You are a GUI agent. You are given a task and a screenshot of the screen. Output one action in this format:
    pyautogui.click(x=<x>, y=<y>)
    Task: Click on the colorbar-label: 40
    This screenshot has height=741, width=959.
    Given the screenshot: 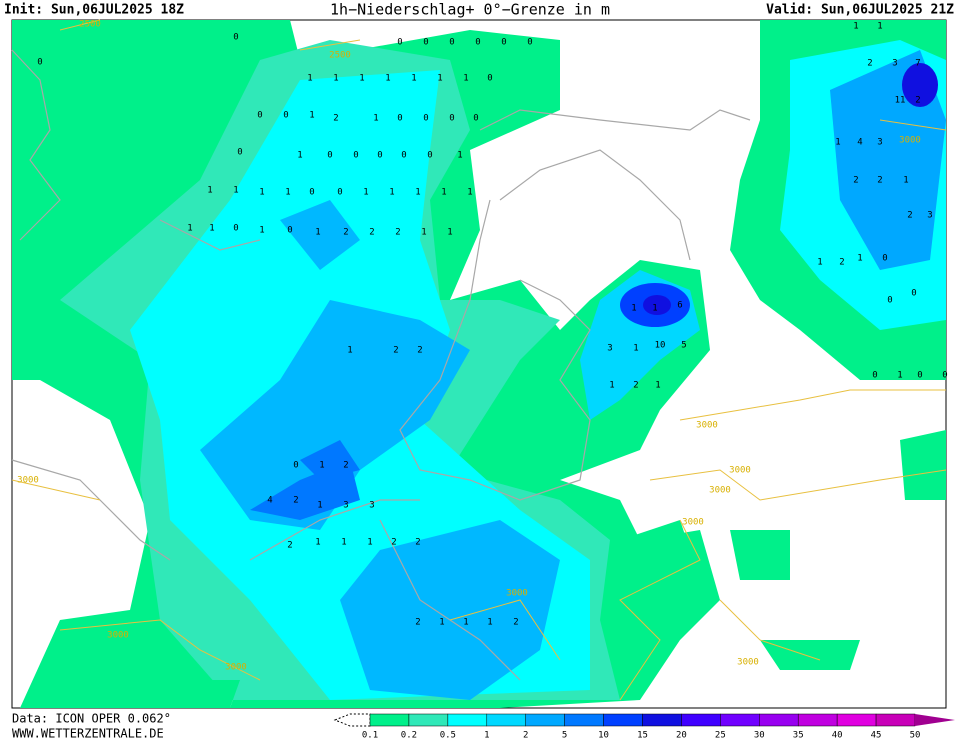 What is the action you would take?
    pyautogui.click(x=837, y=736)
    